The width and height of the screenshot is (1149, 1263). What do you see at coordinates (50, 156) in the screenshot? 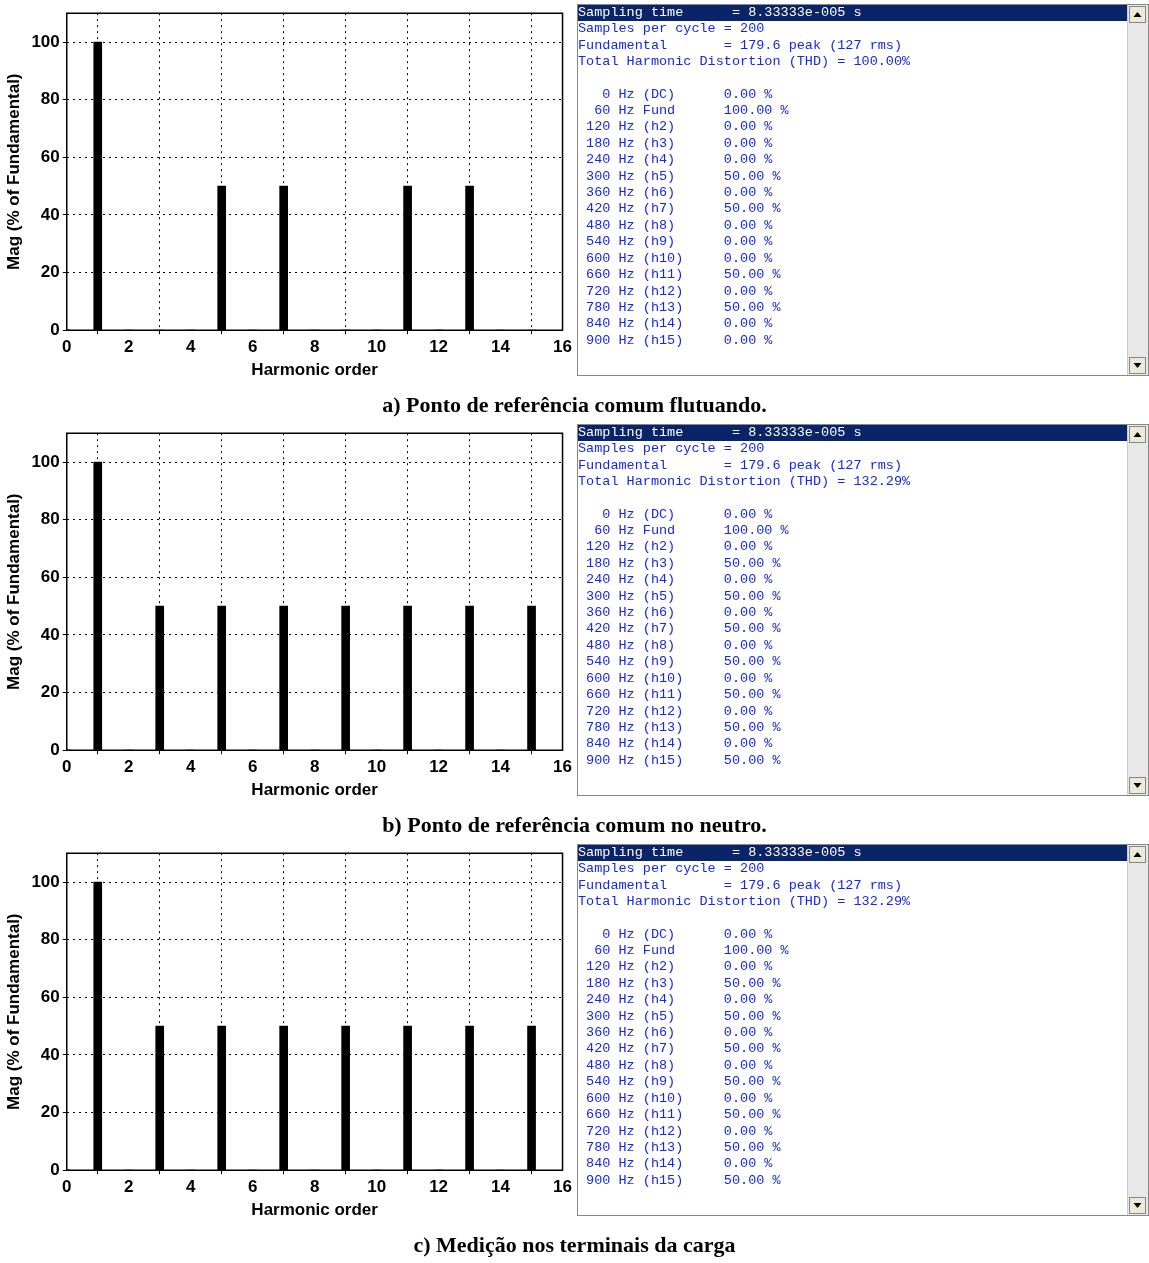
I see `y-tick-label: 60` at bounding box center [50, 156].